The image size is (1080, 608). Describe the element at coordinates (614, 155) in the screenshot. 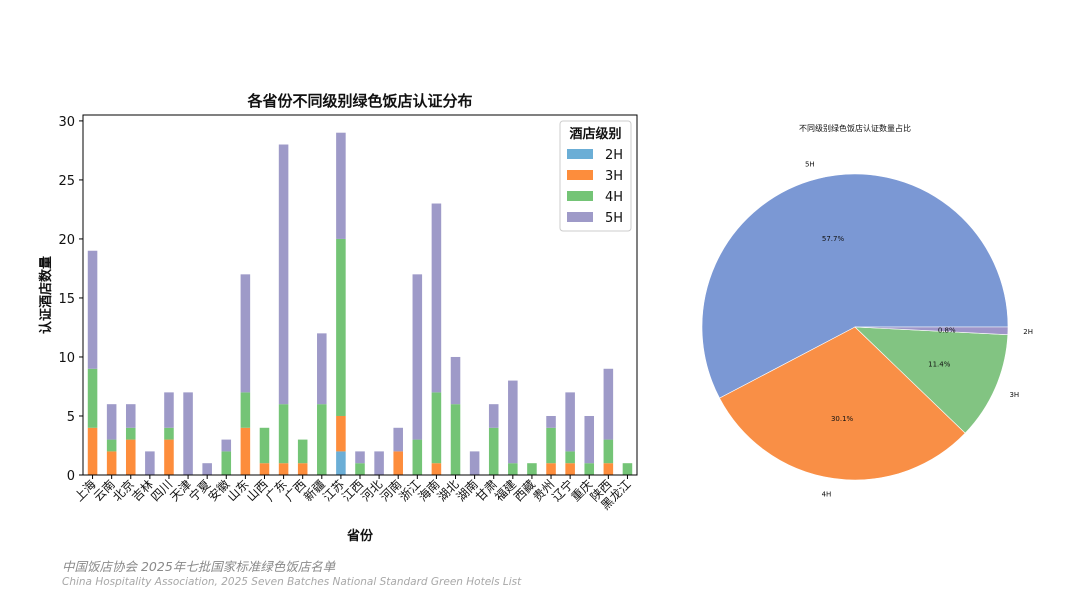

I see `legend-label-2H: 2H` at that location.